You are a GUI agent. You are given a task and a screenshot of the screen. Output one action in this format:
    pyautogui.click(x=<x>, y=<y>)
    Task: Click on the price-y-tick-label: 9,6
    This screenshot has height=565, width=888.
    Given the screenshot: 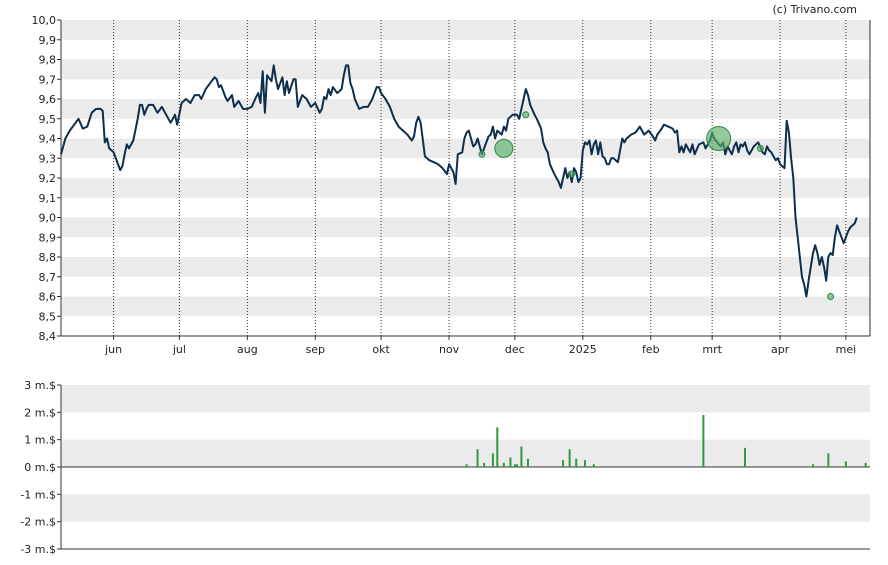 What is the action you would take?
    pyautogui.click(x=48, y=99)
    